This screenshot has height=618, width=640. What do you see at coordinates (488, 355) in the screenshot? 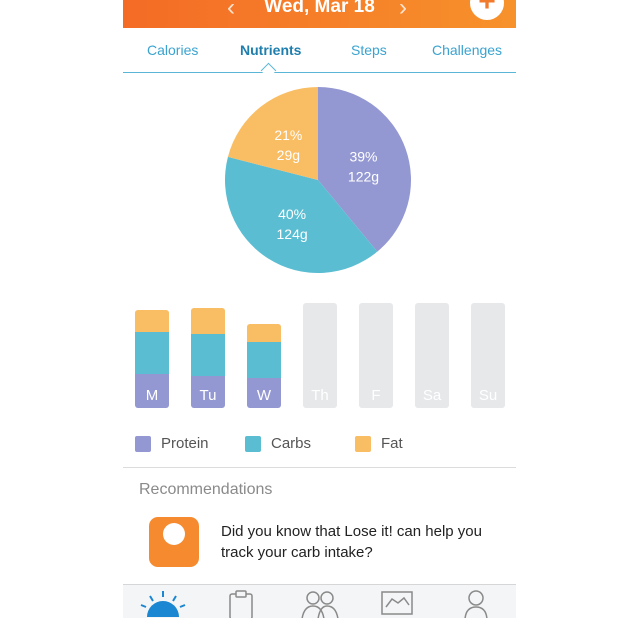
I see `day-bar-su: Su` at bounding box center [488, 355].